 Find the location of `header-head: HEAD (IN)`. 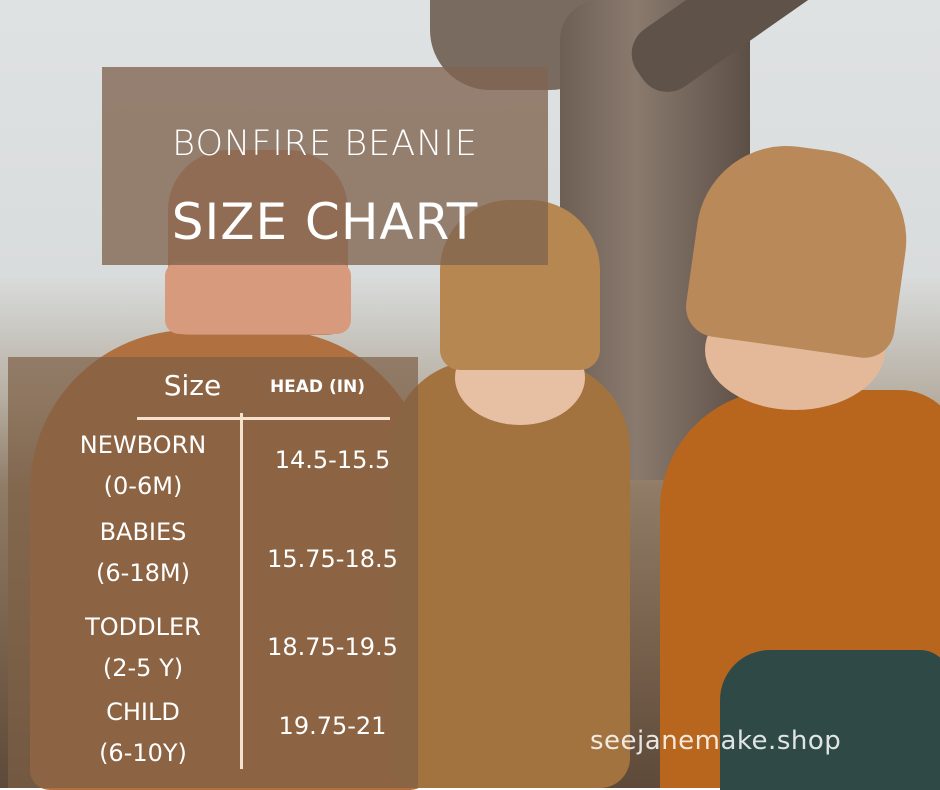

header-head: HEAD (IN) is located at coordinates (317, 387).